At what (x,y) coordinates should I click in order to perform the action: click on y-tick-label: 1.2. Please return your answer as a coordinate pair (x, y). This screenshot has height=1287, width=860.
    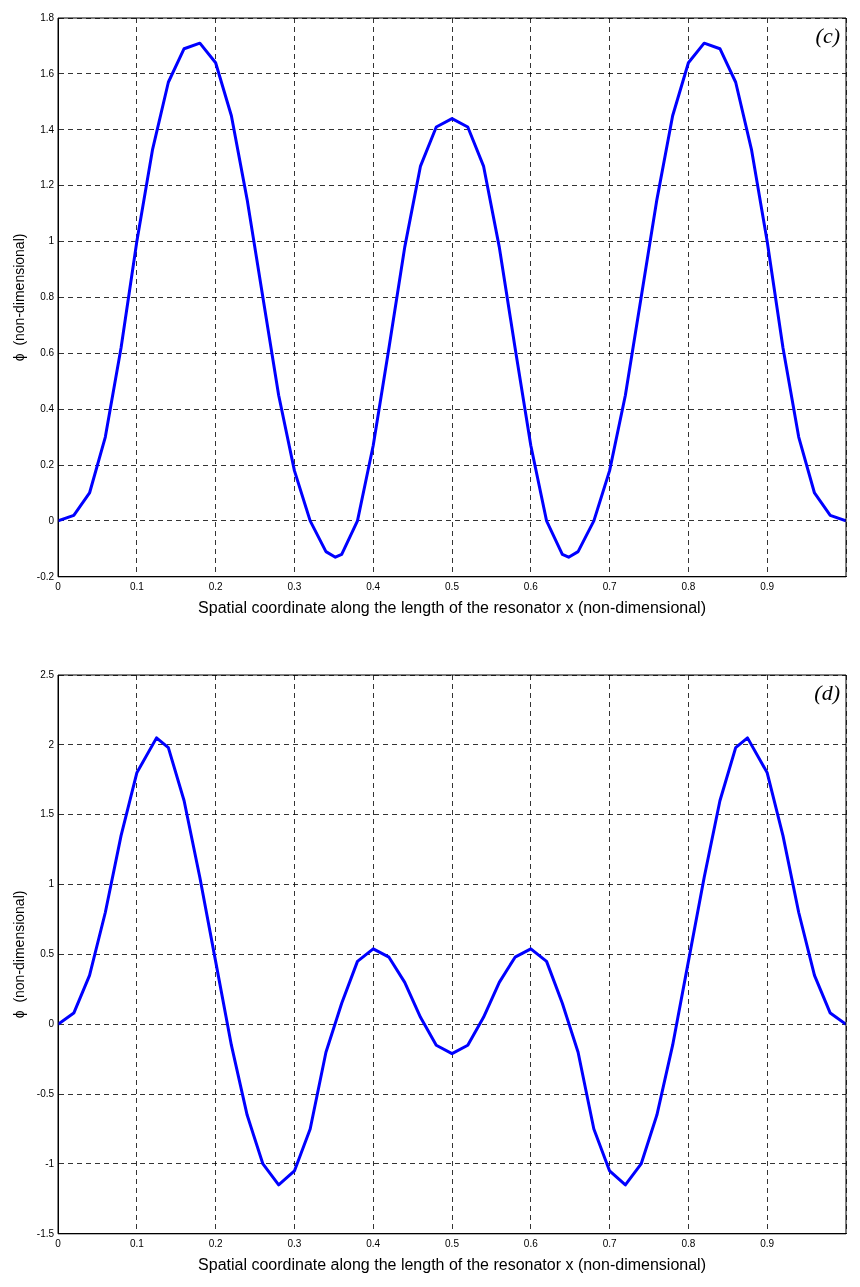
    Looking at the image, I should click on (47, 185).